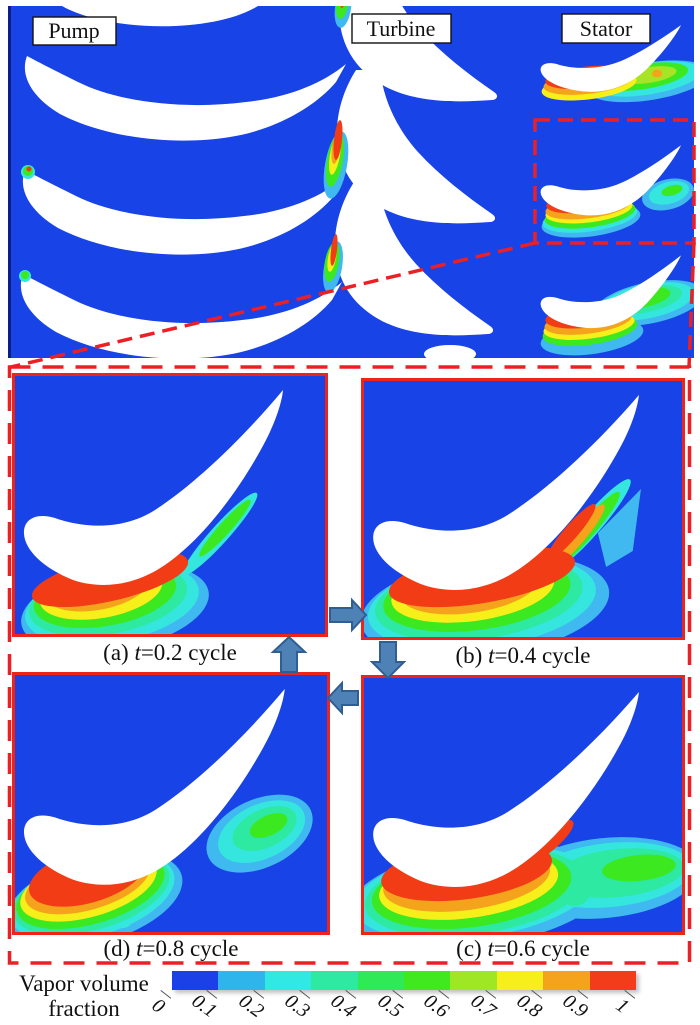 This screenshot has width=700, height=1025. I want to click on colorbar-tick-label: 0.7, so click(483, 1006).